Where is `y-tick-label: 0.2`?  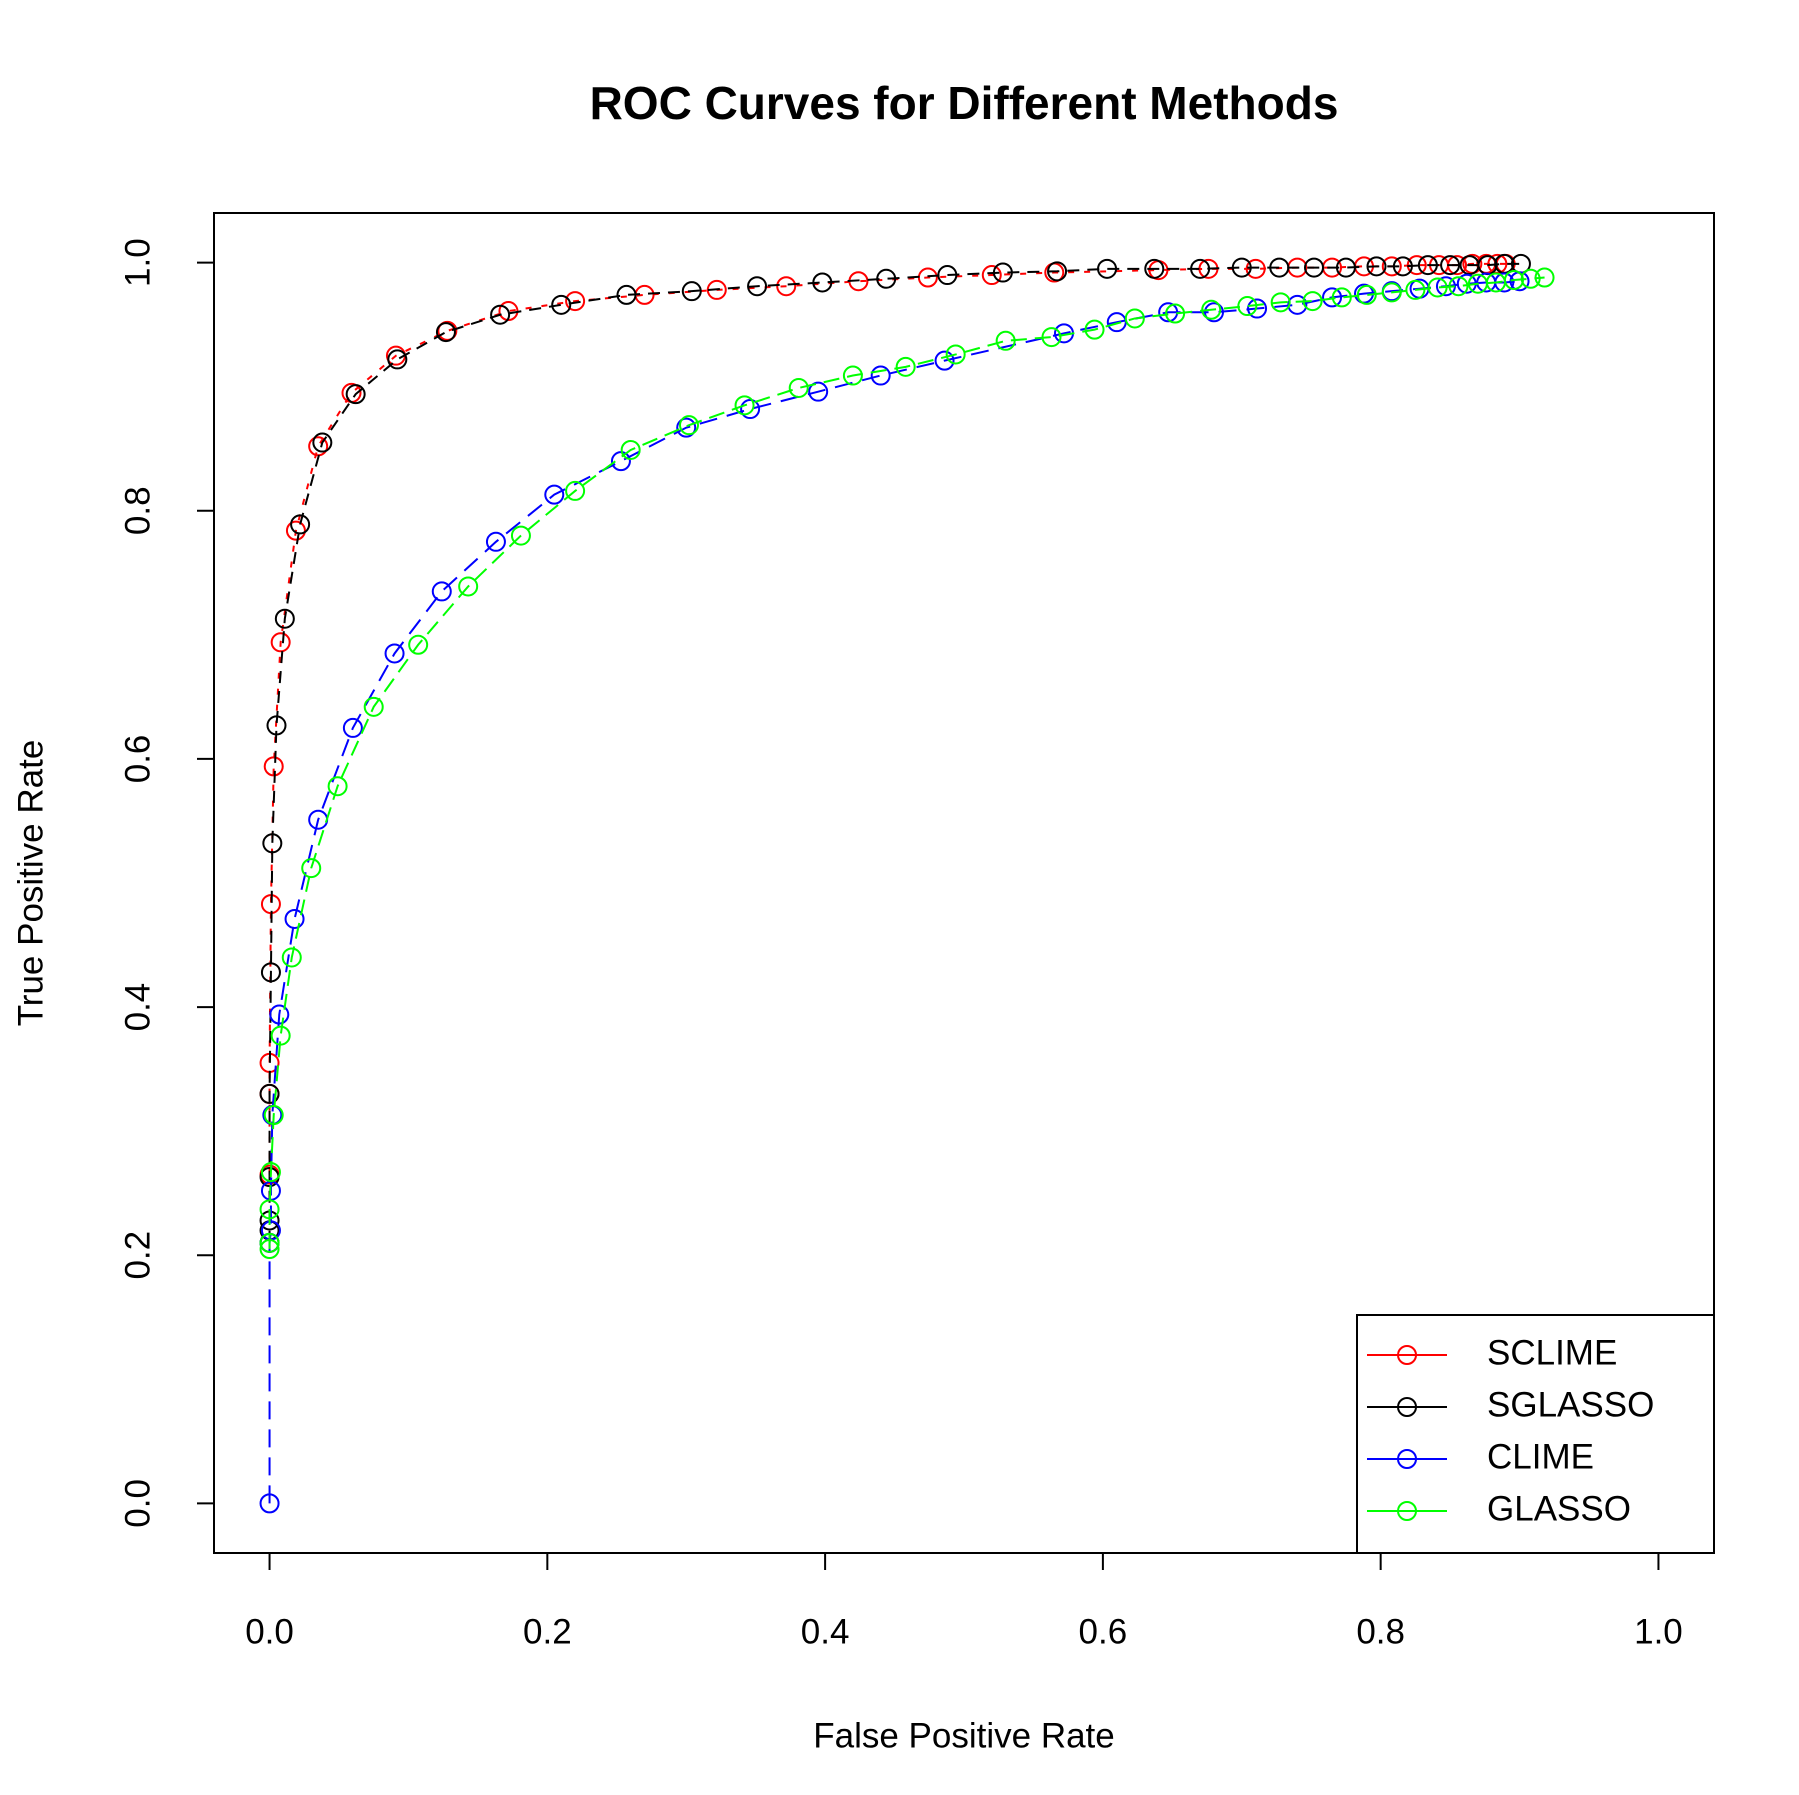 y-tick-label: 0.2 is located at coordinates (137, 1255).